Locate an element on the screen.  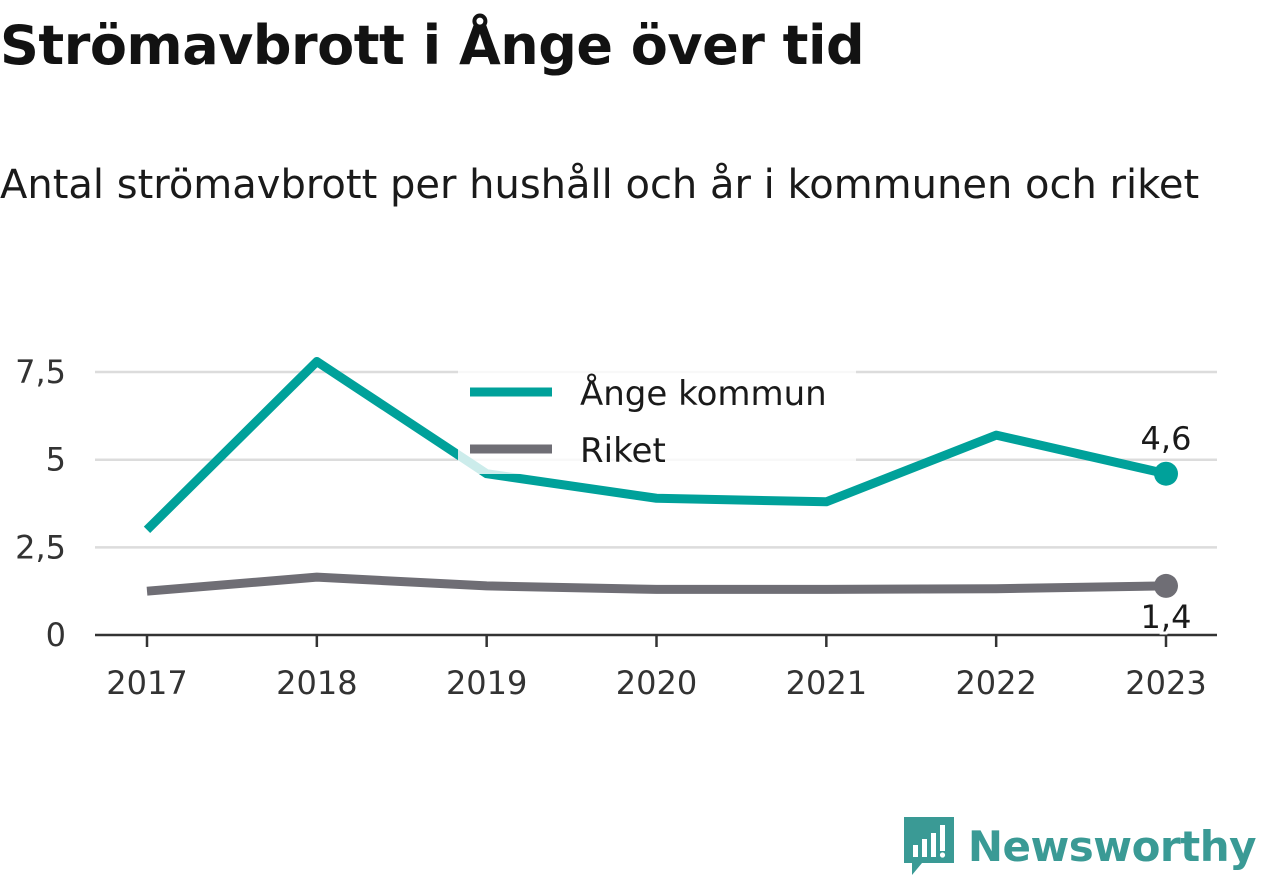
legend: Ånge kommun Riket is located at coordinates (657, 419).